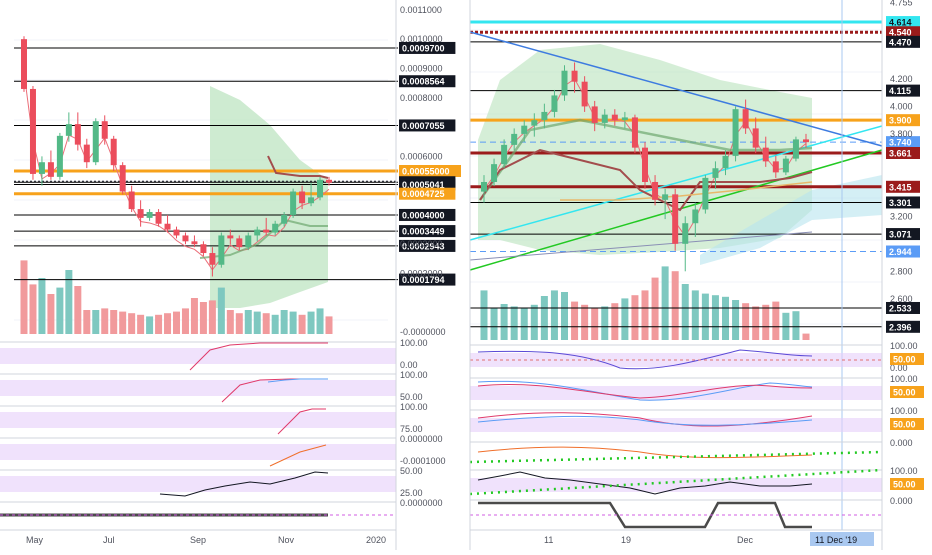 The height and width of the screenshot is (555, 932). Describe the element at coordinates (421, 274) in the screenshot. I see `left-y-tick-label: 0.0002000` at that location.